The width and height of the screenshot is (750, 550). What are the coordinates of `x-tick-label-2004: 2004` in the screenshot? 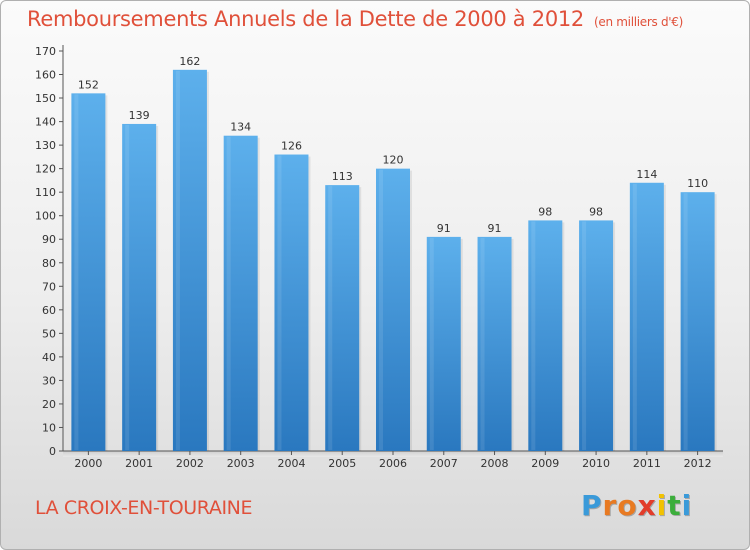 It's located at (291, 463).